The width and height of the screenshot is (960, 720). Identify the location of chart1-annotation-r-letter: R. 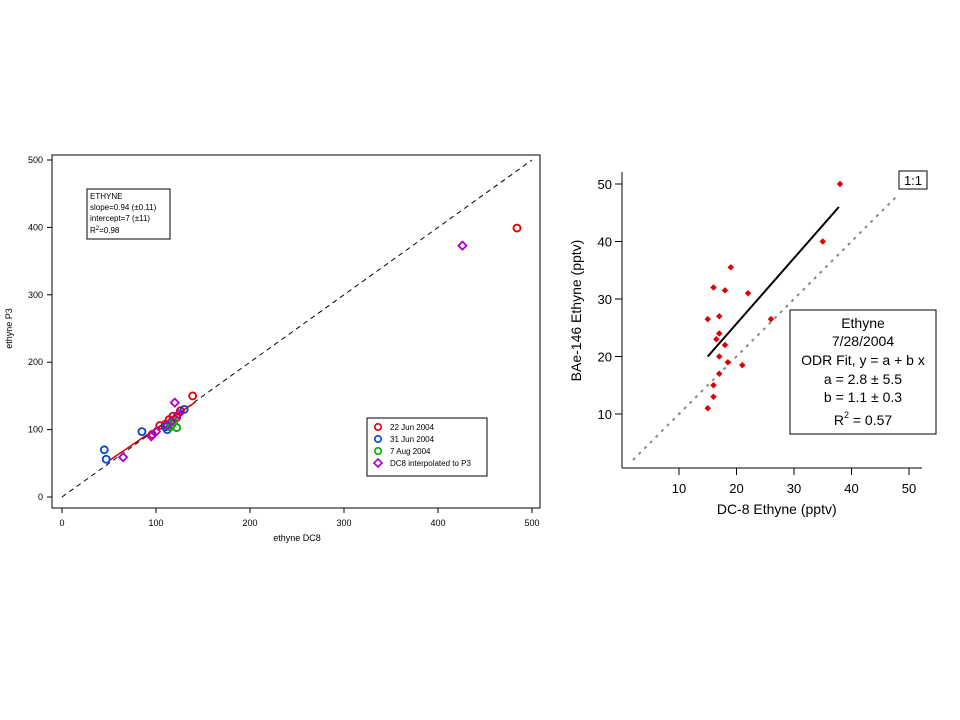
(93, 230).